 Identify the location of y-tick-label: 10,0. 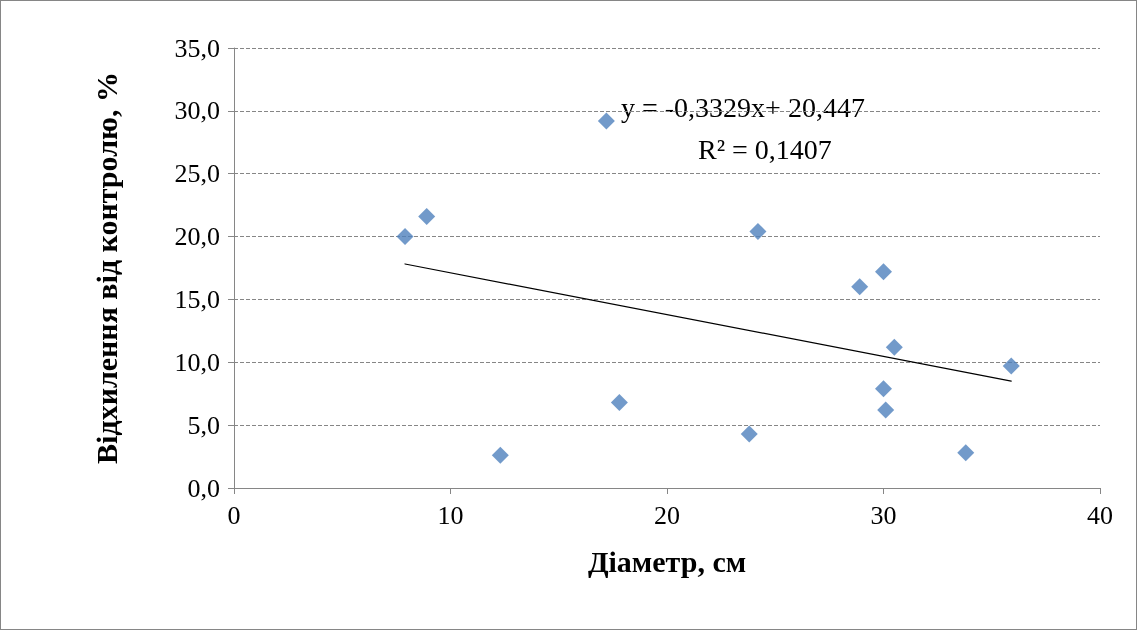
(197, 362).